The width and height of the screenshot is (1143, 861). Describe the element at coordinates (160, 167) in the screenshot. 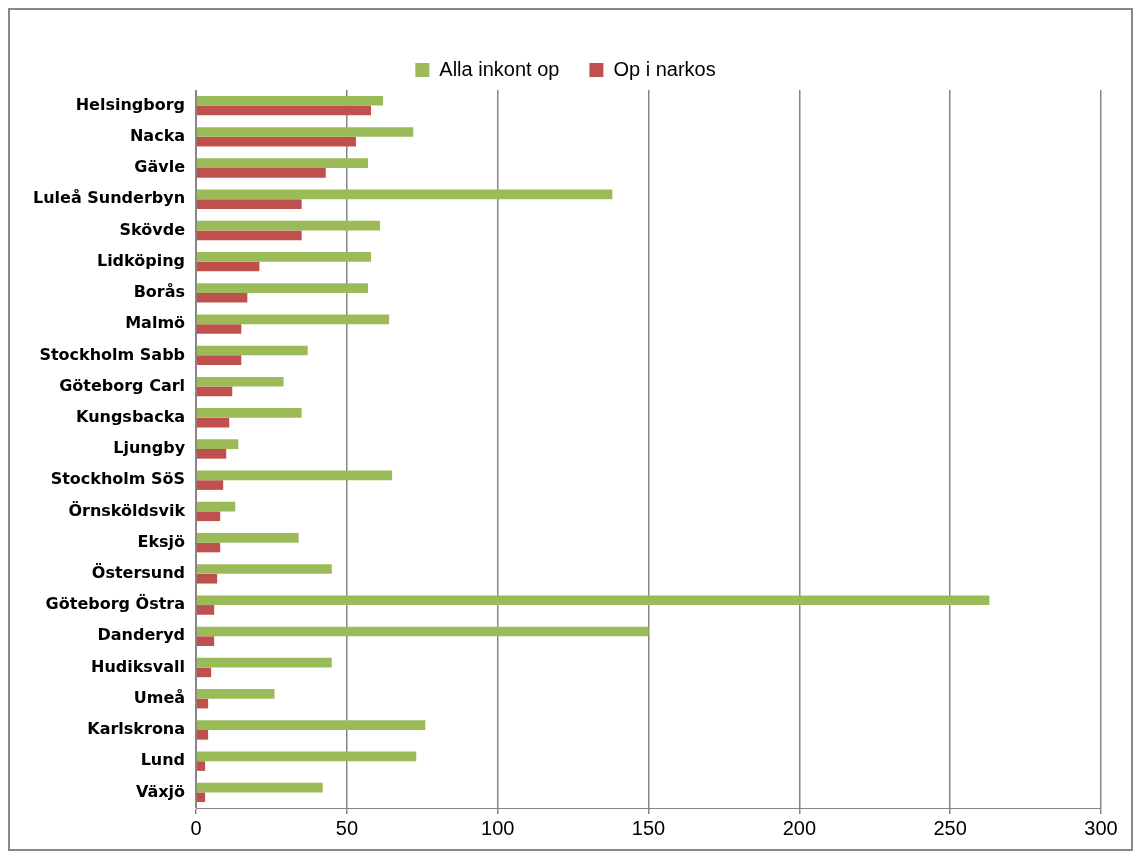

I see `y-tick-label: Gävle` at that location.